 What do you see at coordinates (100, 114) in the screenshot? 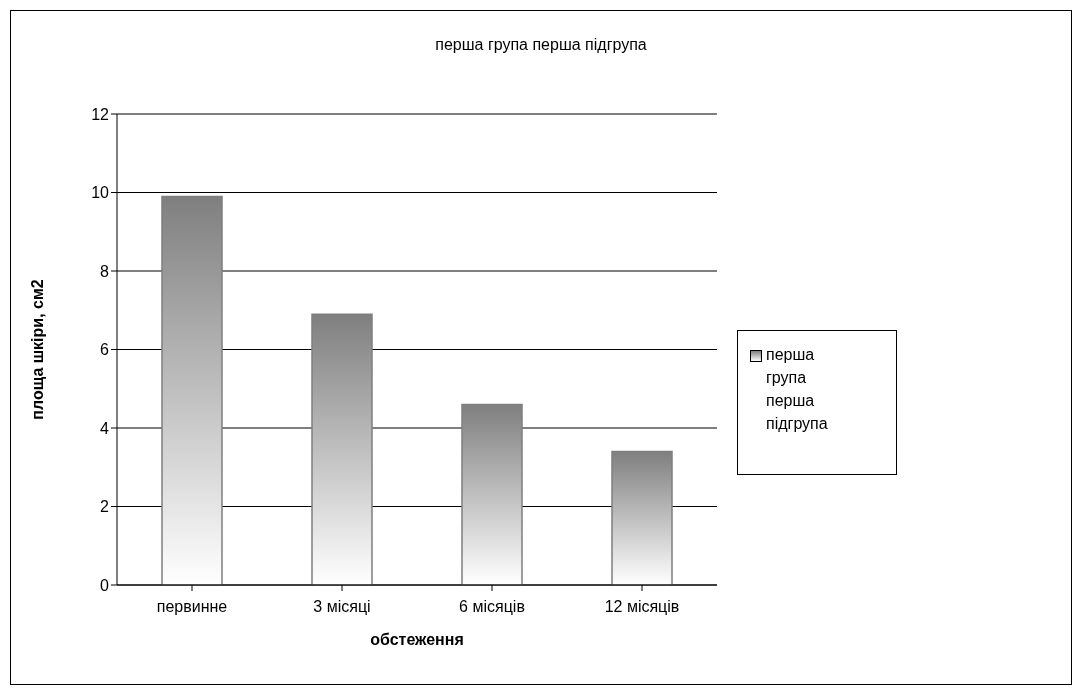
I see `y-tick-label: 12` at bounding box center [100, 114].